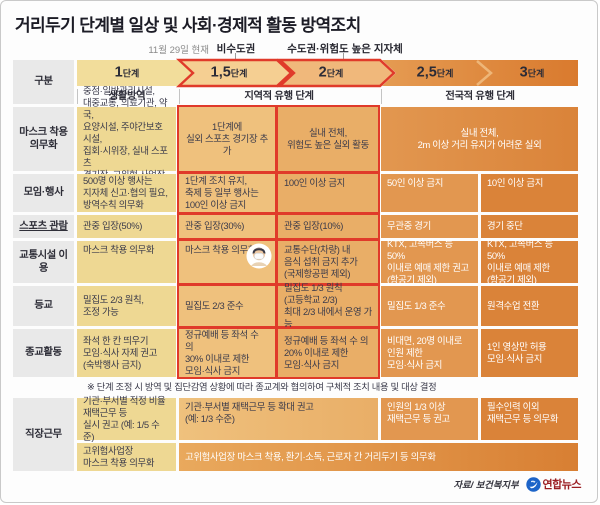 Image resolution: width=600 pixels, height=505 pixels. What do you see at coordinates (486, 485) in the screenshot?
I see `source-credit: 자료/ 보건복지부` at bounding box center [486, 485].